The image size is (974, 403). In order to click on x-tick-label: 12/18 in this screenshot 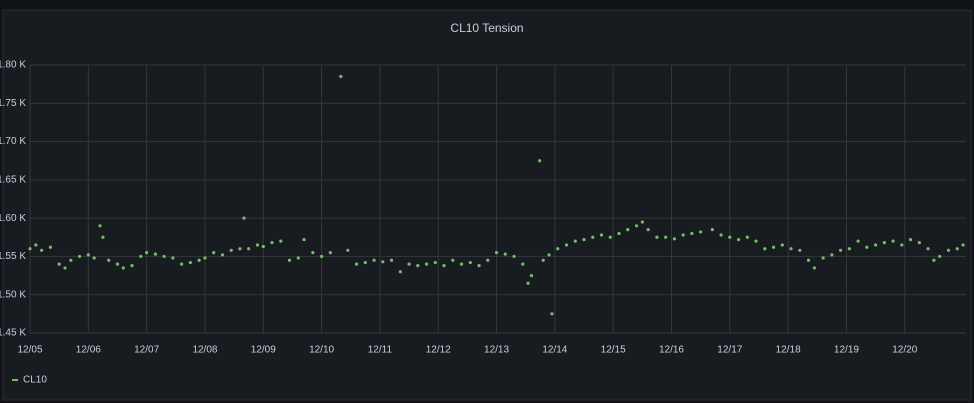, I will do `click(788, 350)`.